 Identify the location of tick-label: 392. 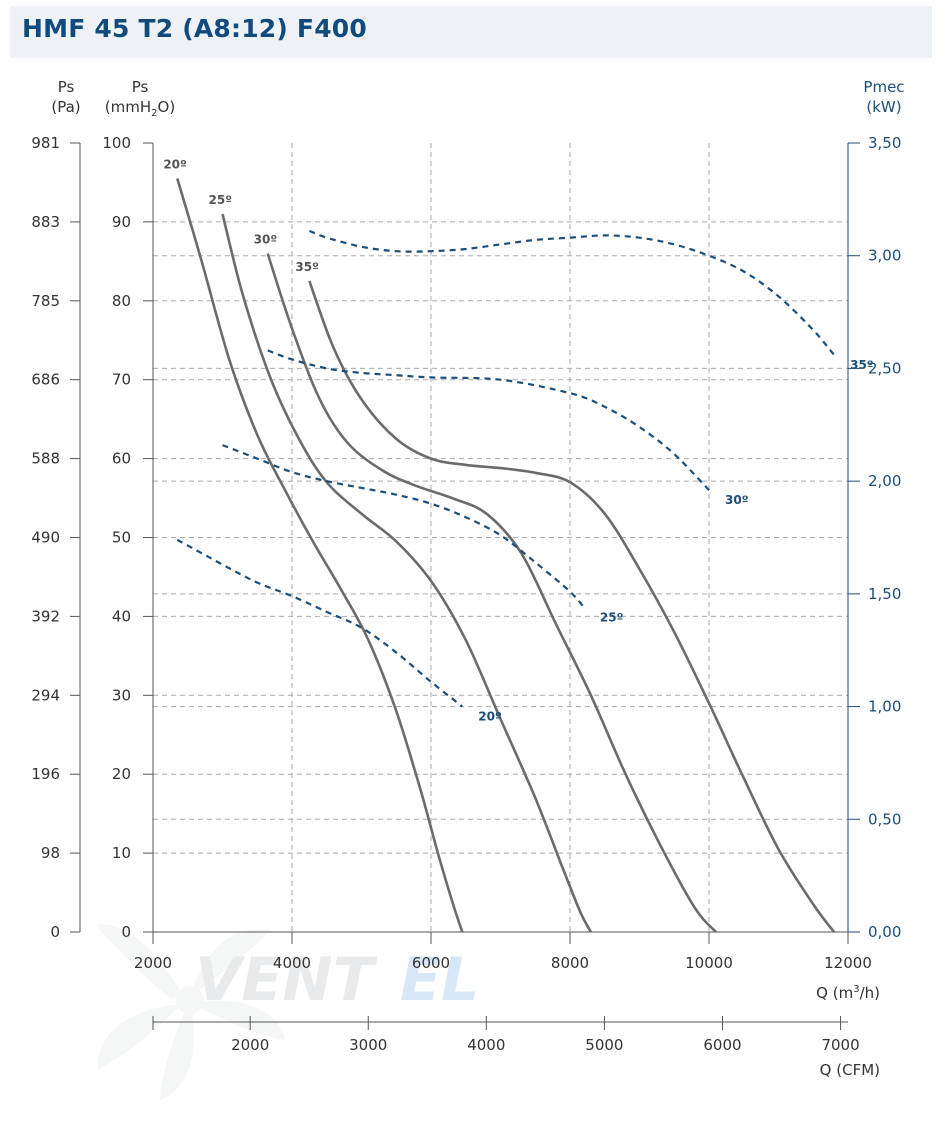
(45, 616).